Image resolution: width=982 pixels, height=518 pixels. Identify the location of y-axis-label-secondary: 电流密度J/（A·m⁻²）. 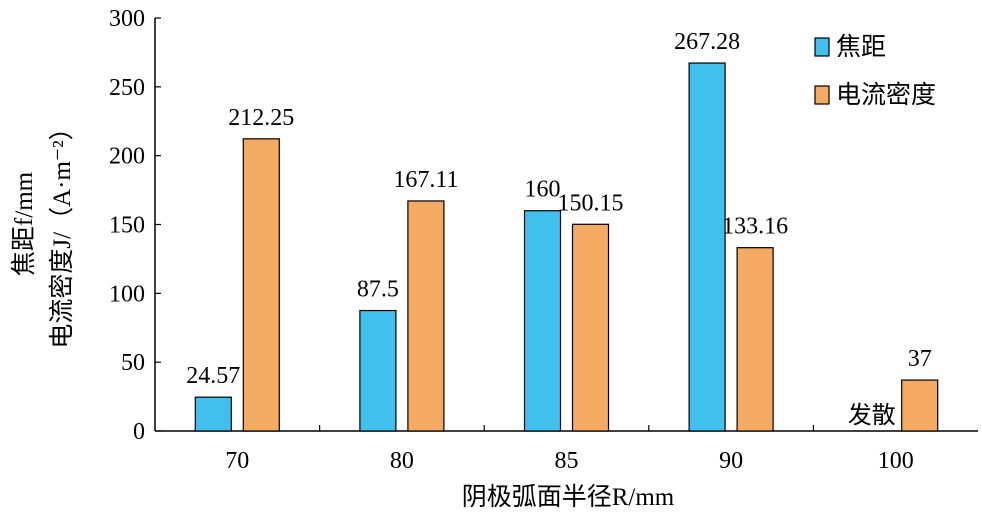
(62, 231).